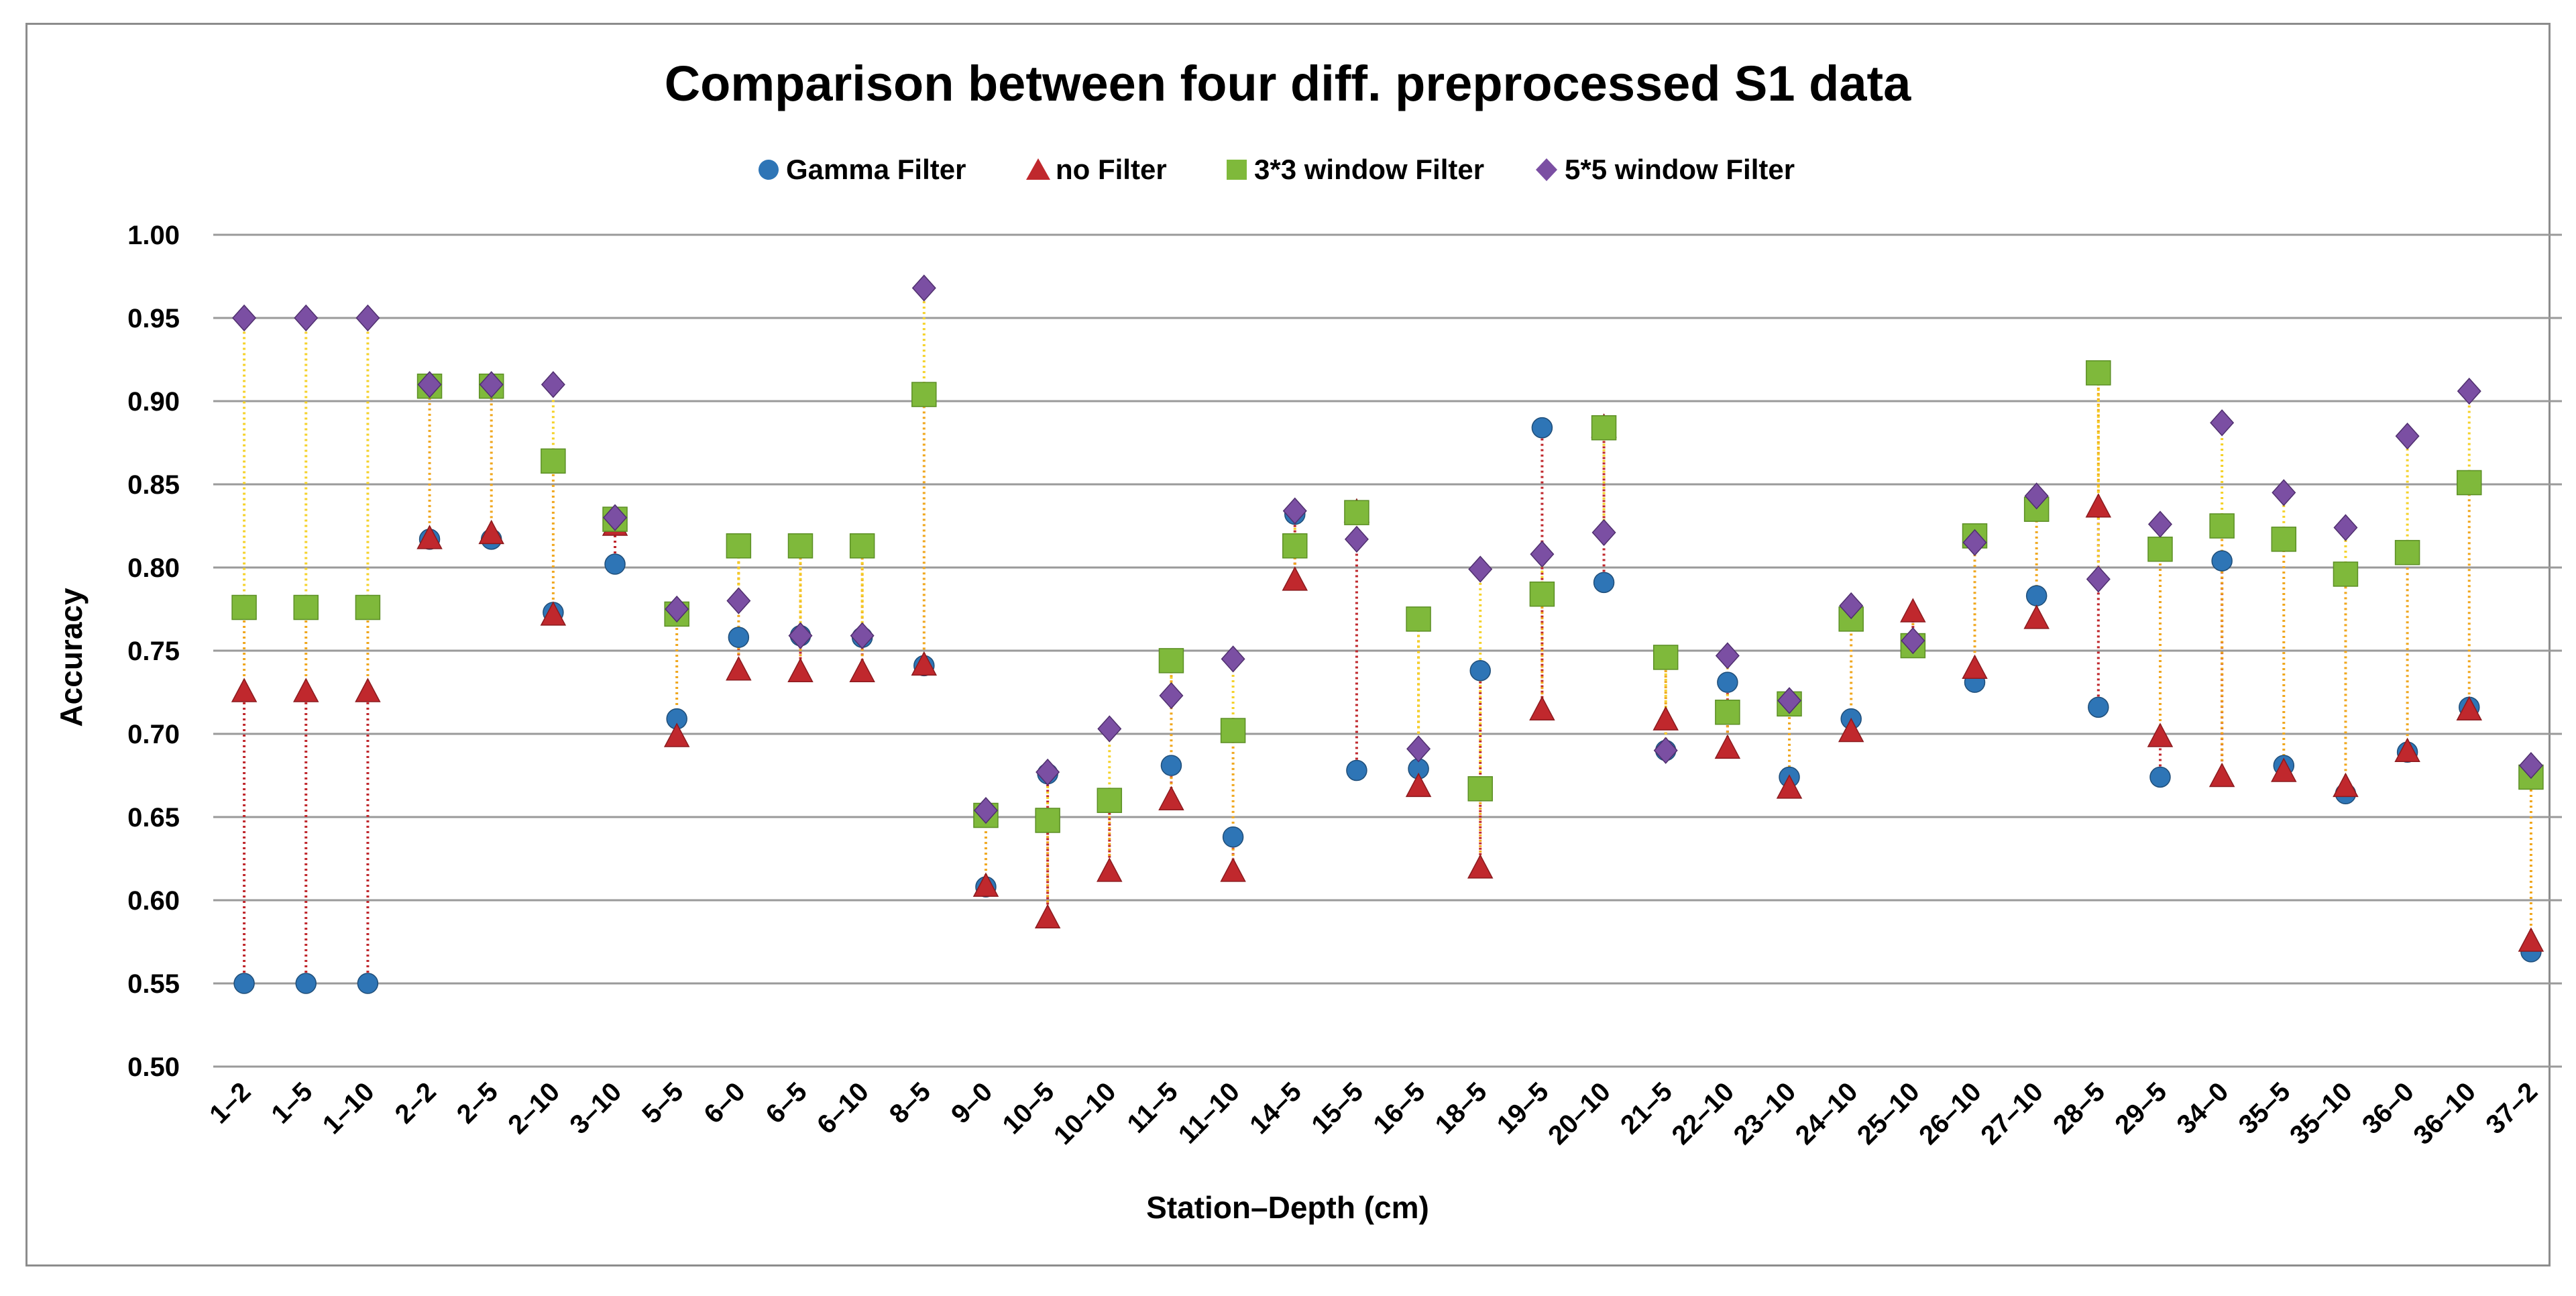  What do you see at coordinates (2511, 1108) in the screenshot?
I see `x-tick-label: 37–2` at bounding box center [2511, 1108].